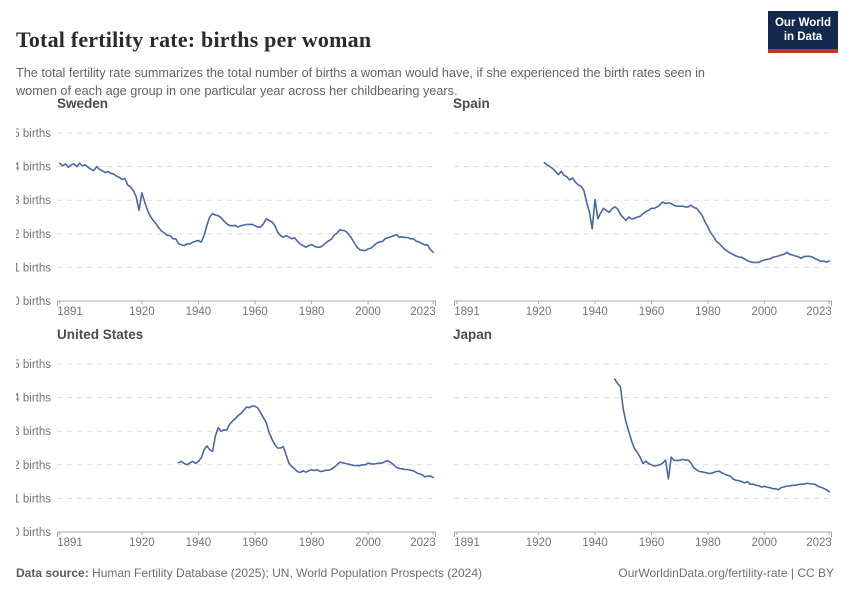  I want to click on spain-line-chart: 1891 1920 1940 1960 1980 2000 2023, so click(643, 225).